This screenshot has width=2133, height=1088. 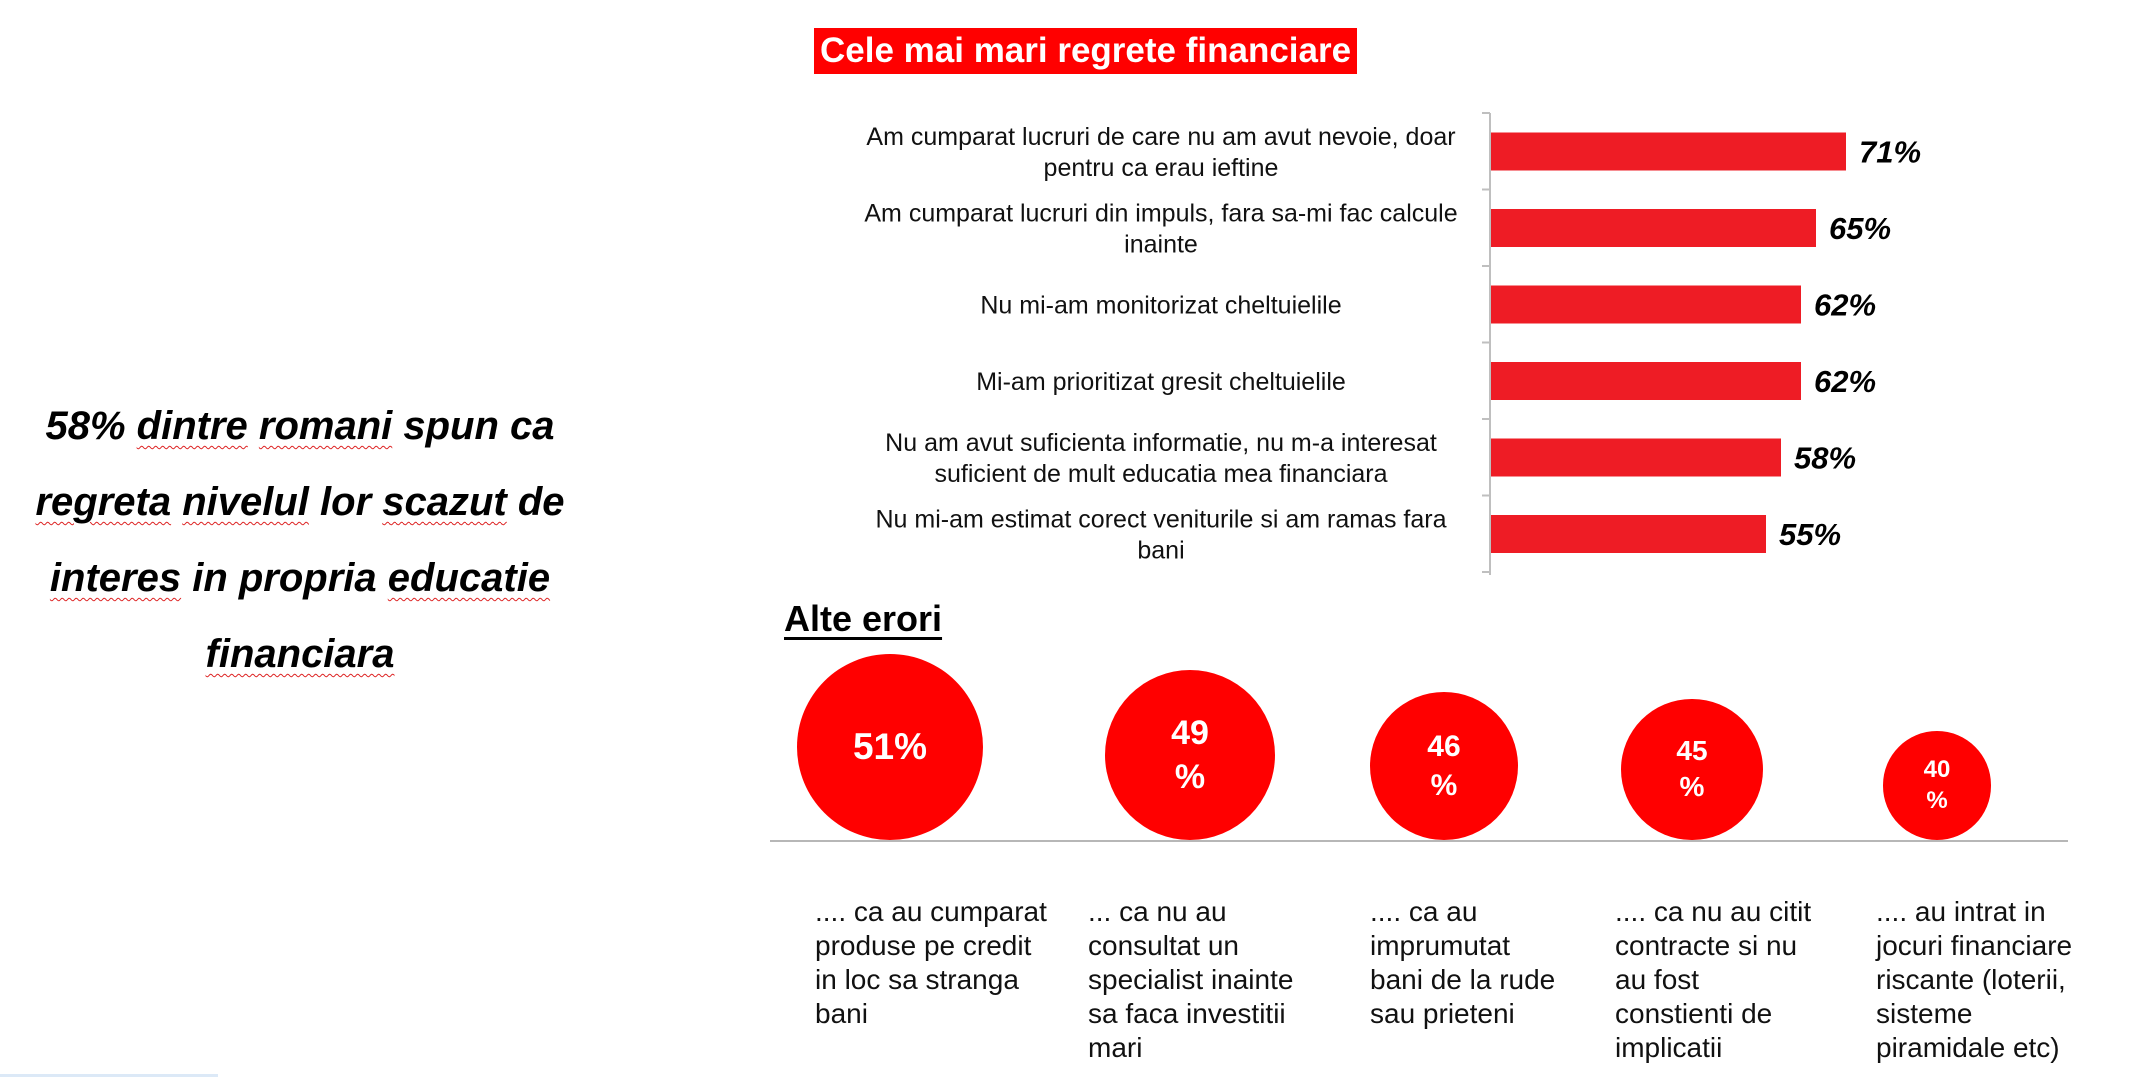 I want to click on headline-line: regreta nivelul lor scazut de, so click(x=300, y=502).